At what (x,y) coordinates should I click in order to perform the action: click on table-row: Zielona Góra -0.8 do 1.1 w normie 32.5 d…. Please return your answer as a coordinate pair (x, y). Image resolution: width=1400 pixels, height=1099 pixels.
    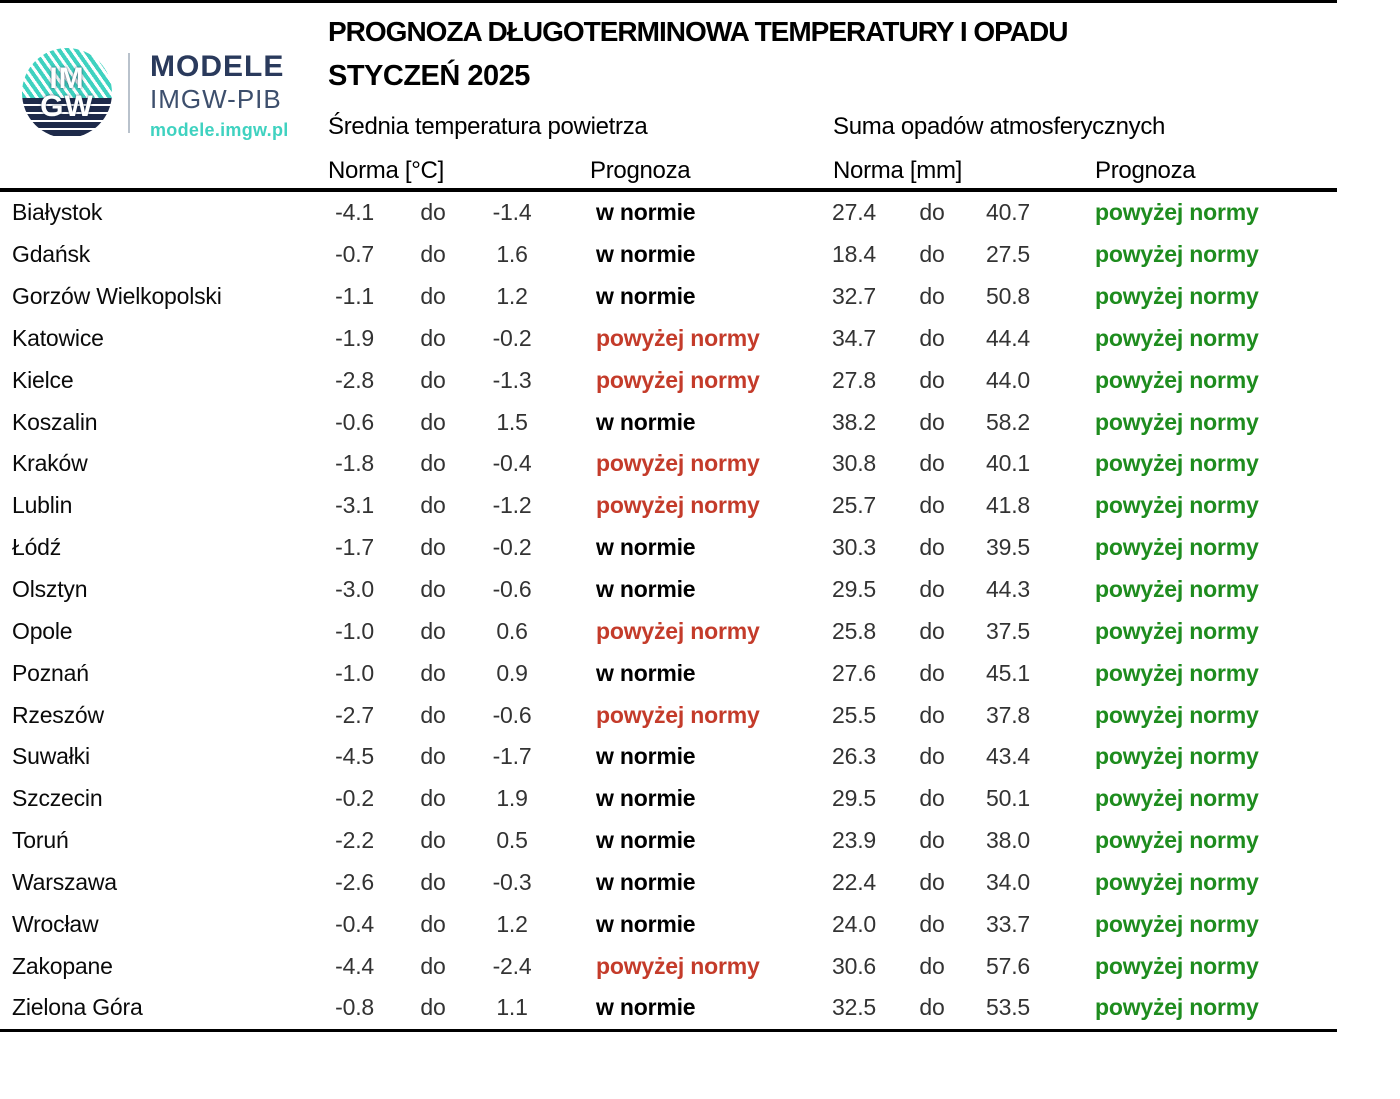
    Looking at the image, I should click on (700, 1008).